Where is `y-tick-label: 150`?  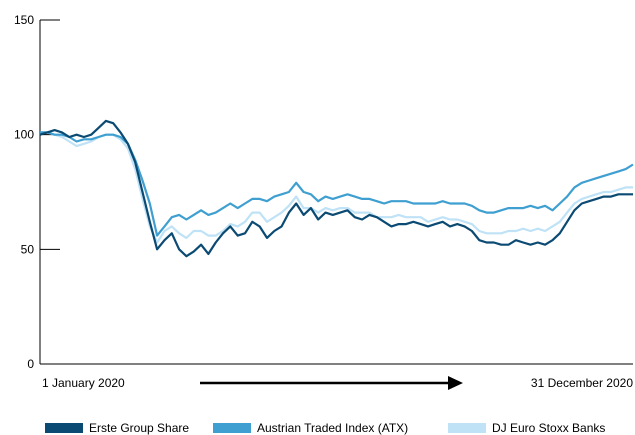
y-tick-label: 150 is located at coordinates (24, 20).